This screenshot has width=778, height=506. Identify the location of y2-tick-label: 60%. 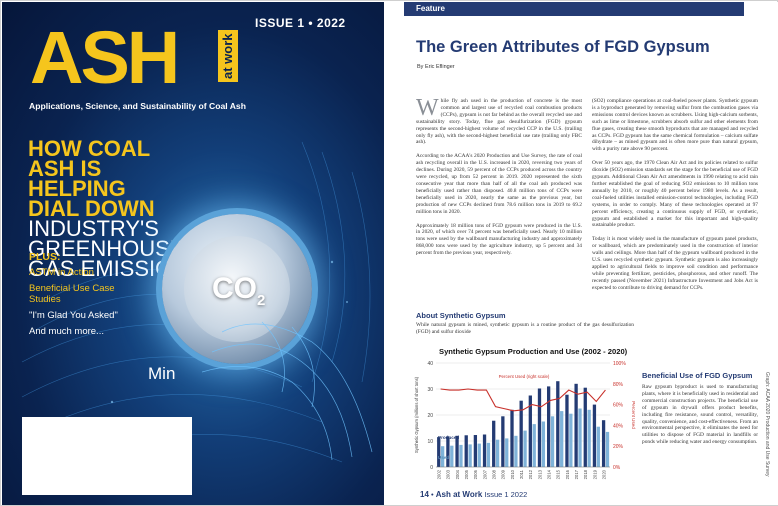
(618, 406).